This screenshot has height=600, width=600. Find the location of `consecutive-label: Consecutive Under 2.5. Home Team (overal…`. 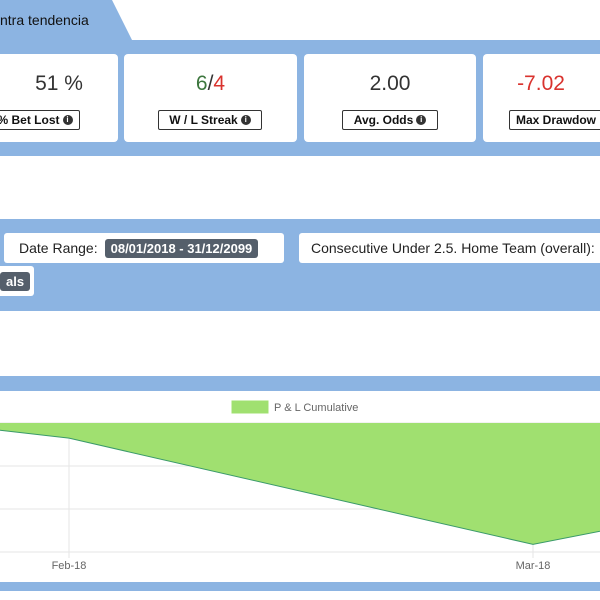

consecutive-label: Consecutive Under 2.5. Home Team (overal… is located at coordinates (453, 248).